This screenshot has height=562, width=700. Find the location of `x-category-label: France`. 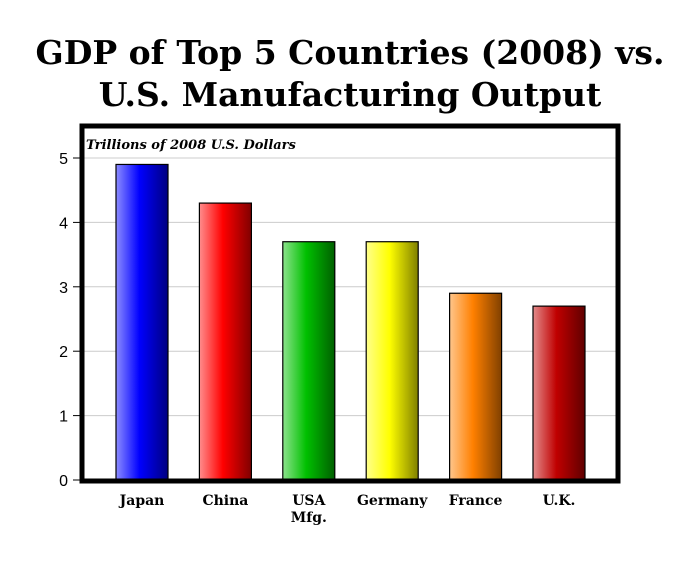

x-category-label: France is located at coordinates (476, 501).